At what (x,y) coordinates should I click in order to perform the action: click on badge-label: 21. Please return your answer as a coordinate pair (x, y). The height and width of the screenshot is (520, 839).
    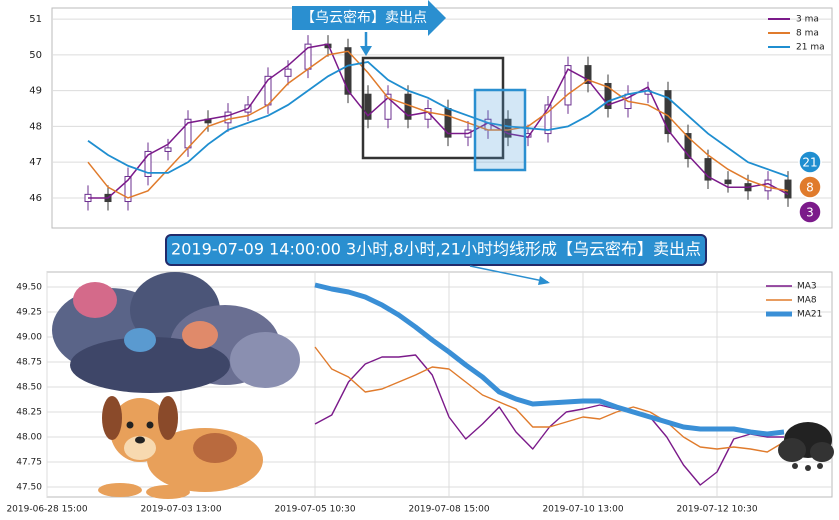
    Looking at the image, I should click on (809, 163).